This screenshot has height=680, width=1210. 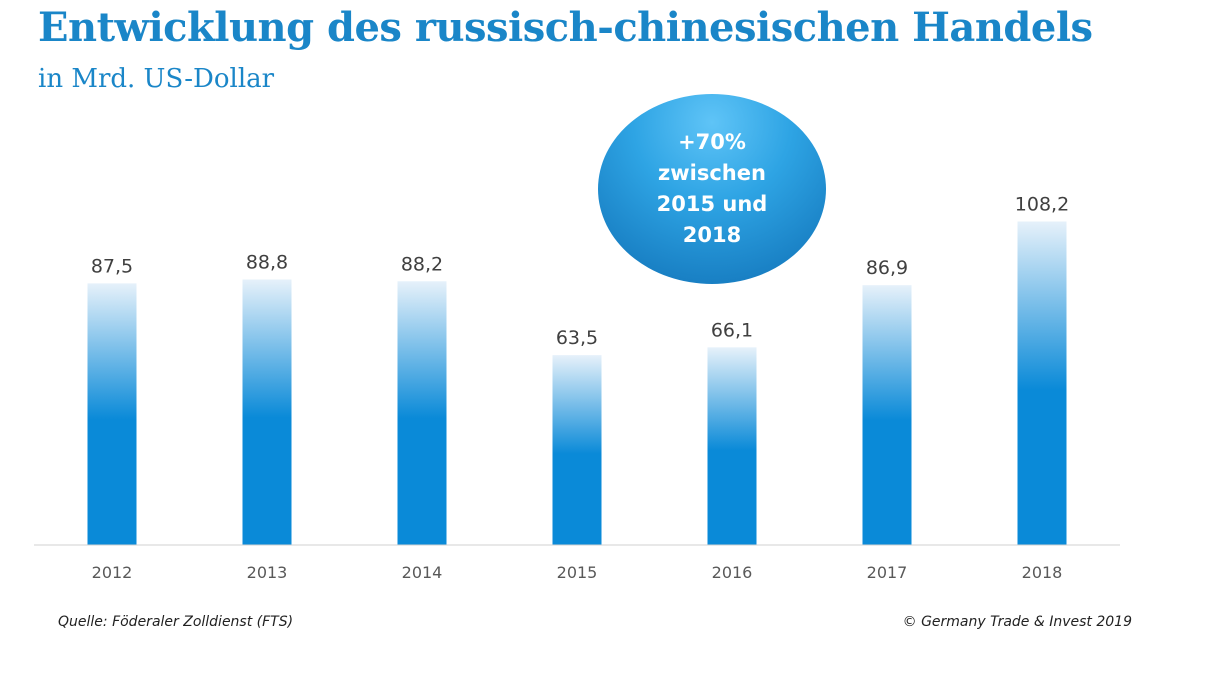 What do you see at coordinates (887, 572) in the screenshot?
I see `x-tick-label-2017: 2017` at bounding box center [887, 572].